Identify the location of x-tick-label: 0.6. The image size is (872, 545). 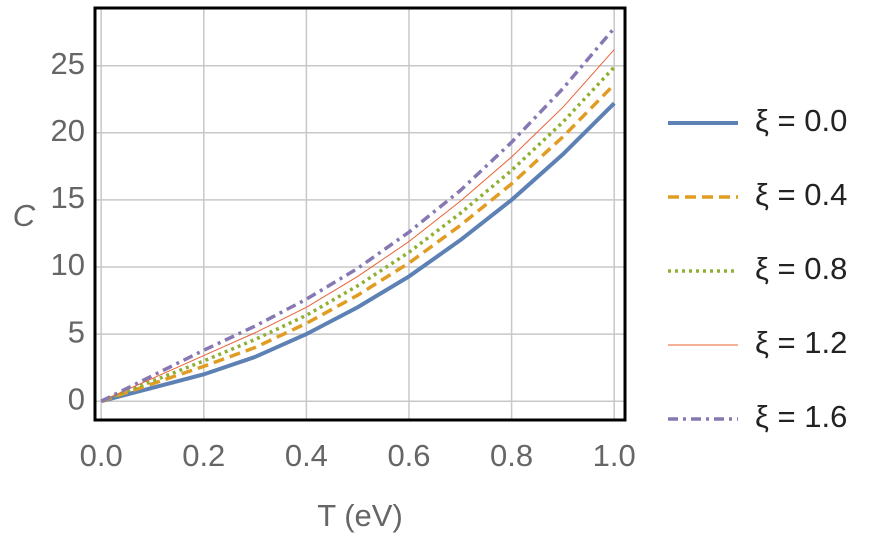
(408, 455).